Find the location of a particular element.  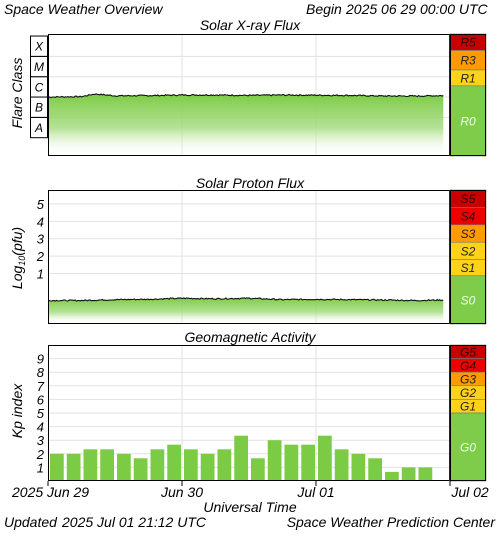

xray-scale-frame is located at coordinates (468, 95).